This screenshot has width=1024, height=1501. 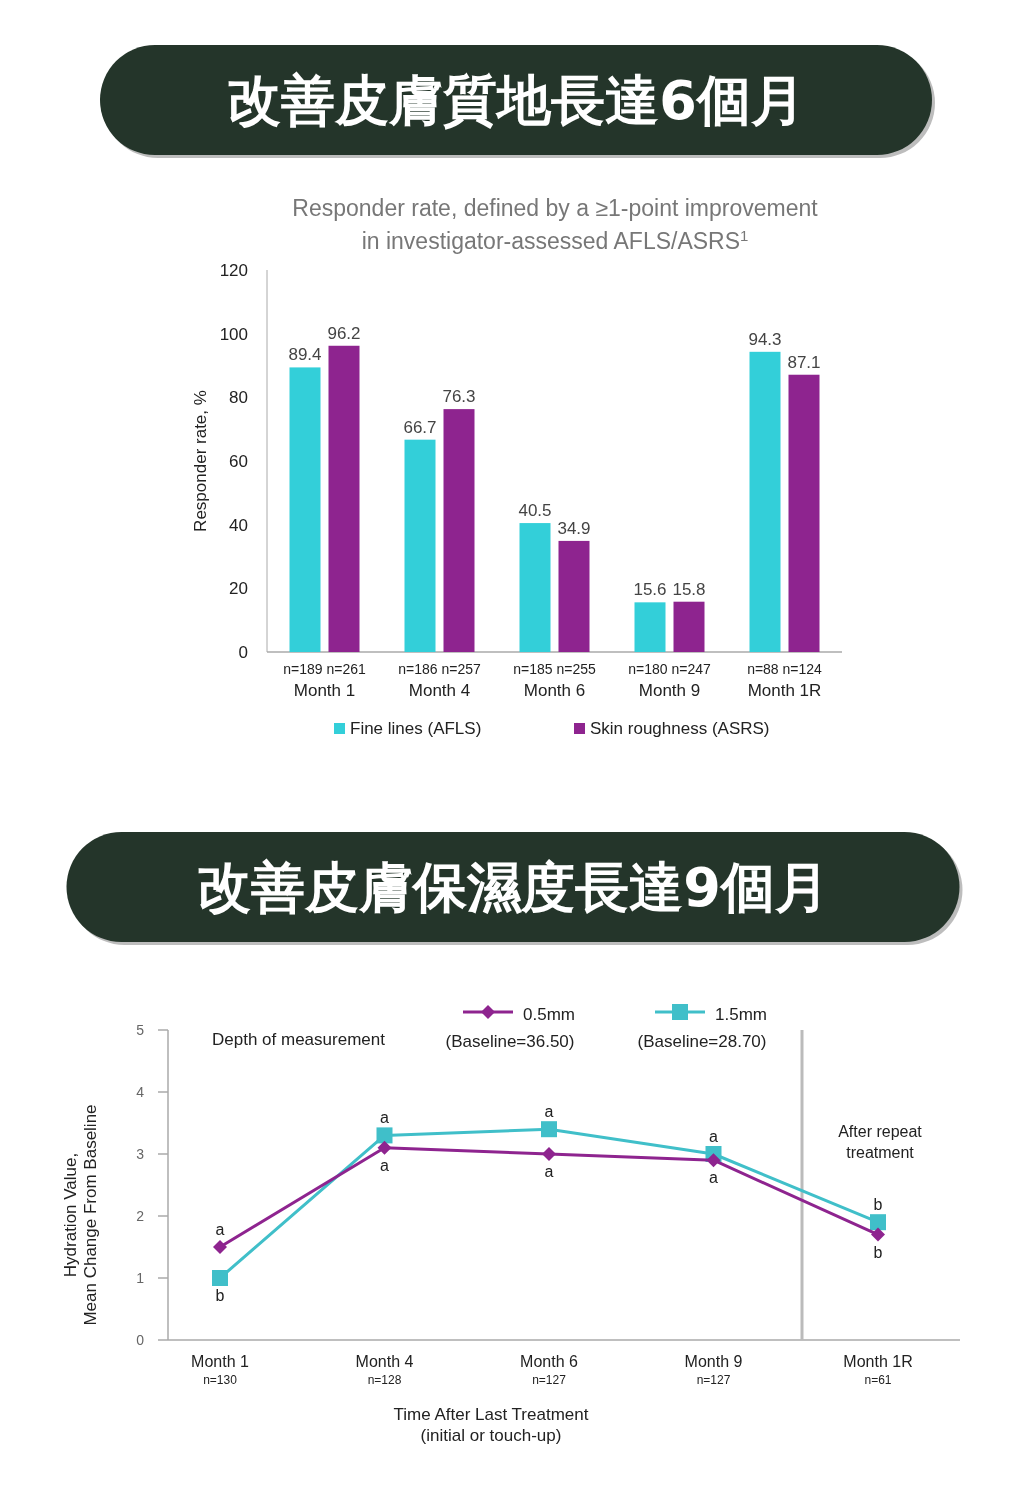 What do you see at coordinates (513, 887) in the screenshot?
I see `chart-title: 改善皮膚保濕度長達9個月` at bounding box center [513, 887].